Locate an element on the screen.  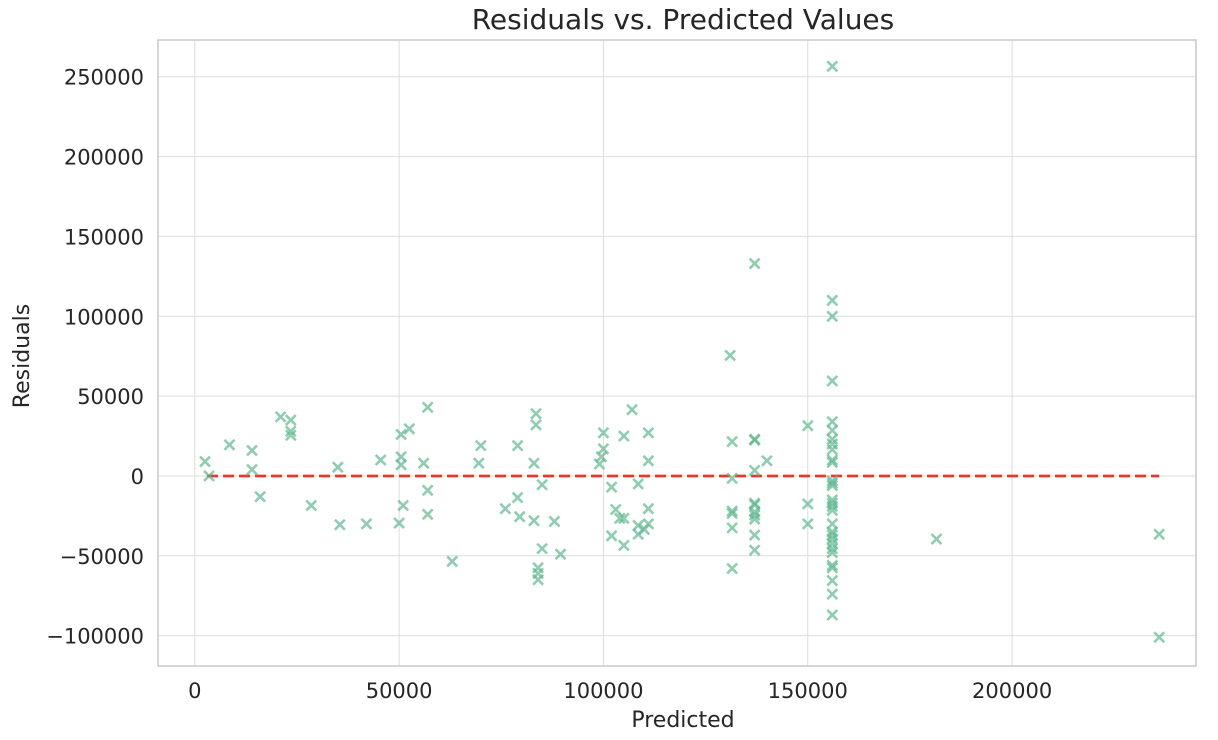
x-tick-label: 0 is located at coordinates (194, 691).